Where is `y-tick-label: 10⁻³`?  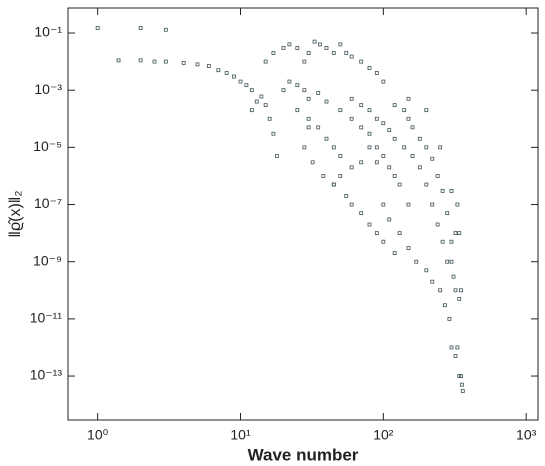
y-tick-label: 10⁻³ is located at coordinates (48, 89).